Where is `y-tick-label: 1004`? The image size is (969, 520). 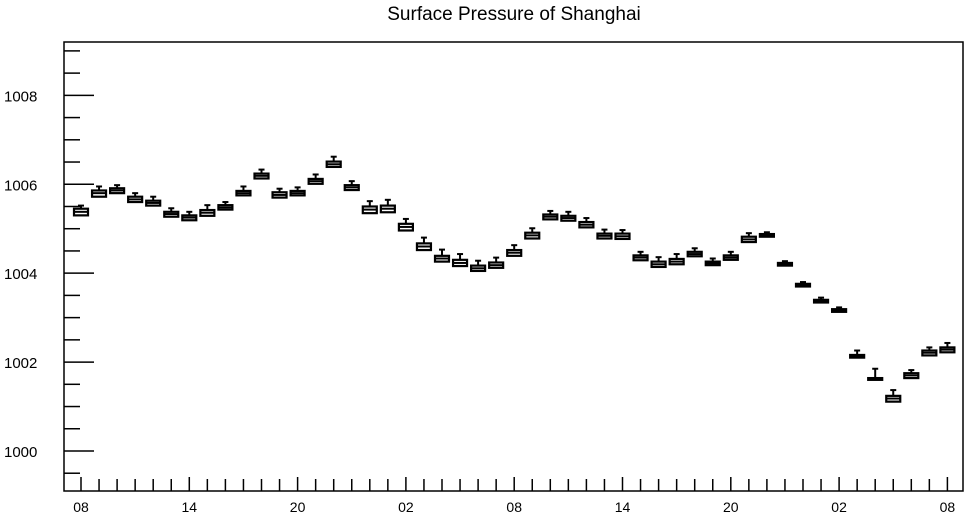
y-tick-label: 1004 is located at coordinates (20, 274).